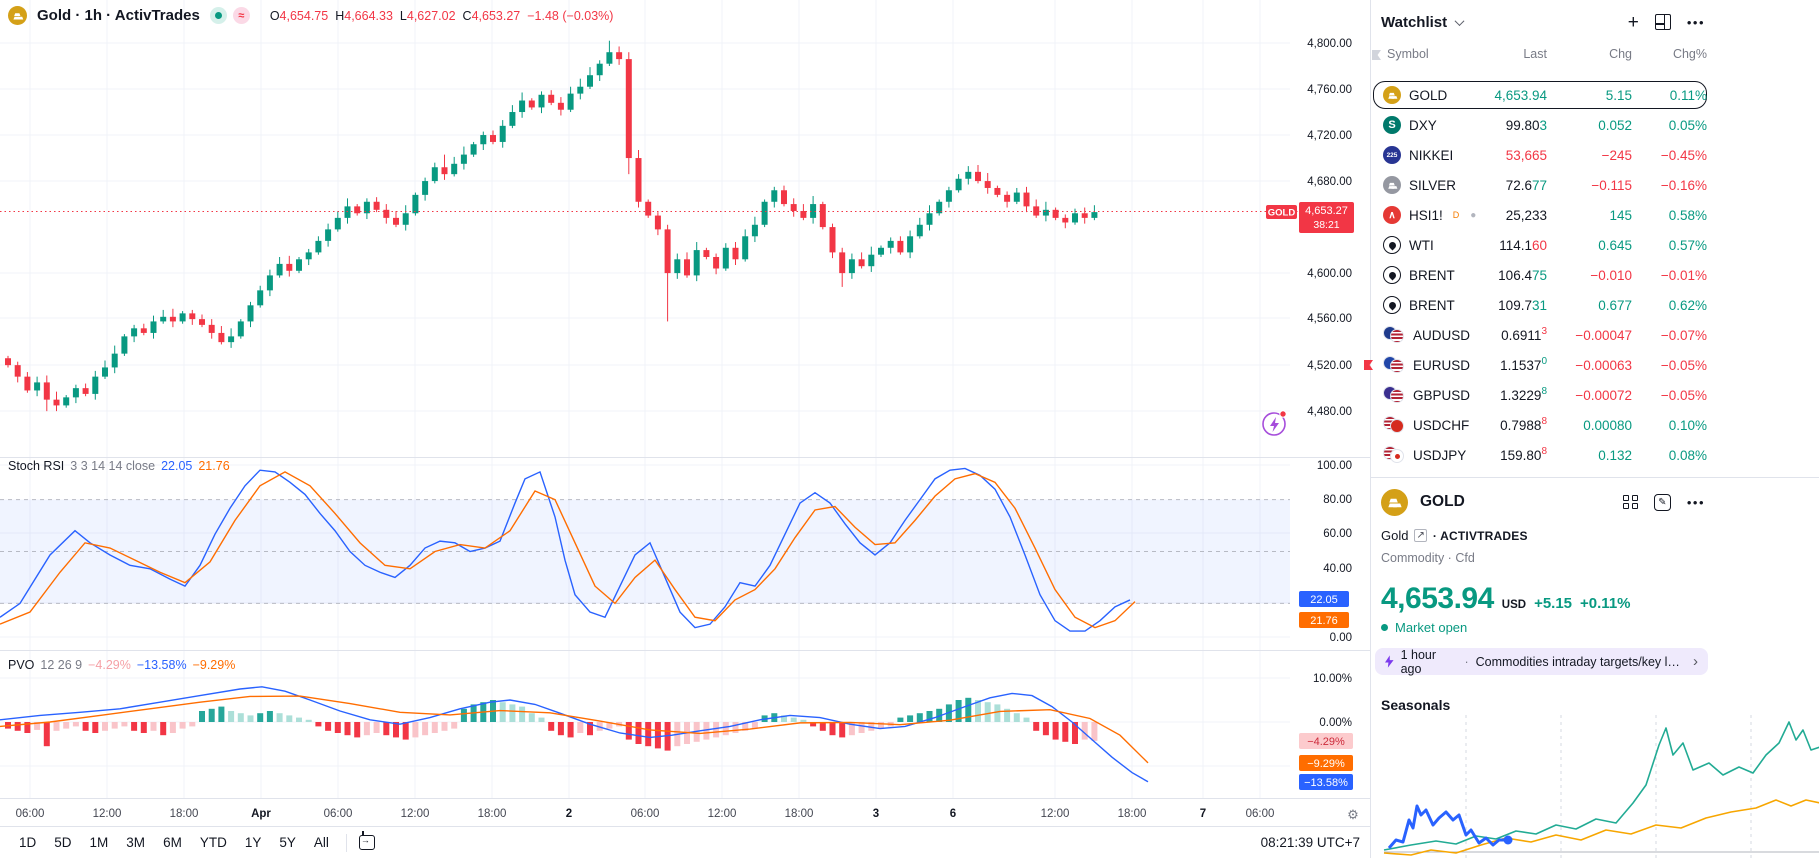  What do you see at coordinates (36, 466) in the screenshot?
I see `stoch-rsi-name: Stoch RSI` at bounding box center [36, 466].